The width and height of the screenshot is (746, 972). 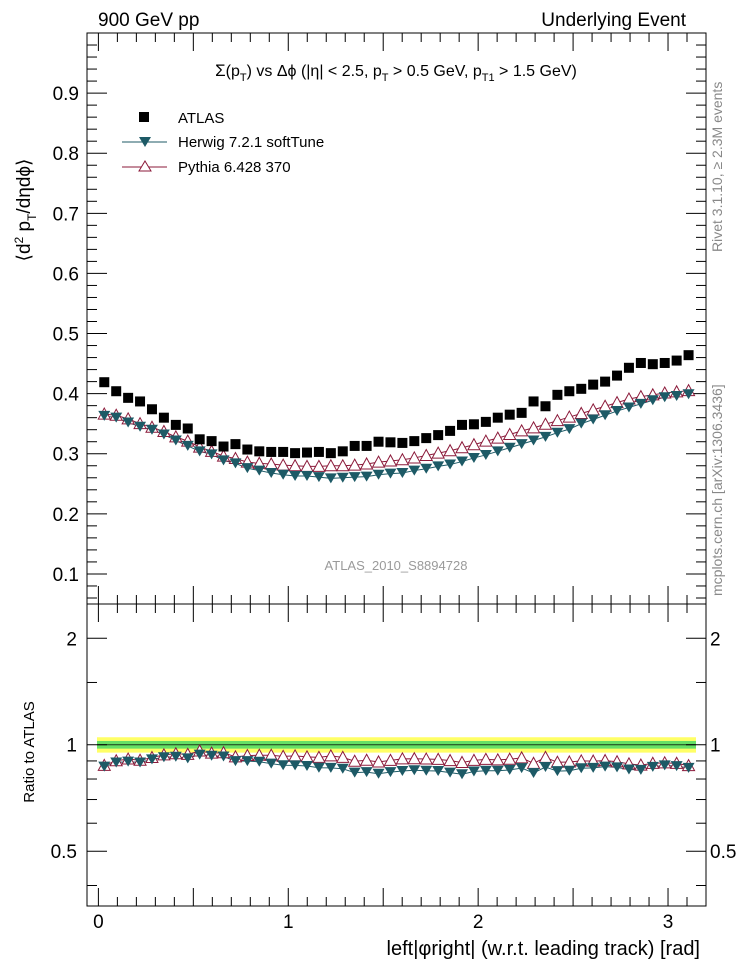 What do you see at coordinates (66, 214) in the screenshot?
I see `main-y-tick-label: 0.7` at bounding box center [66, 214].